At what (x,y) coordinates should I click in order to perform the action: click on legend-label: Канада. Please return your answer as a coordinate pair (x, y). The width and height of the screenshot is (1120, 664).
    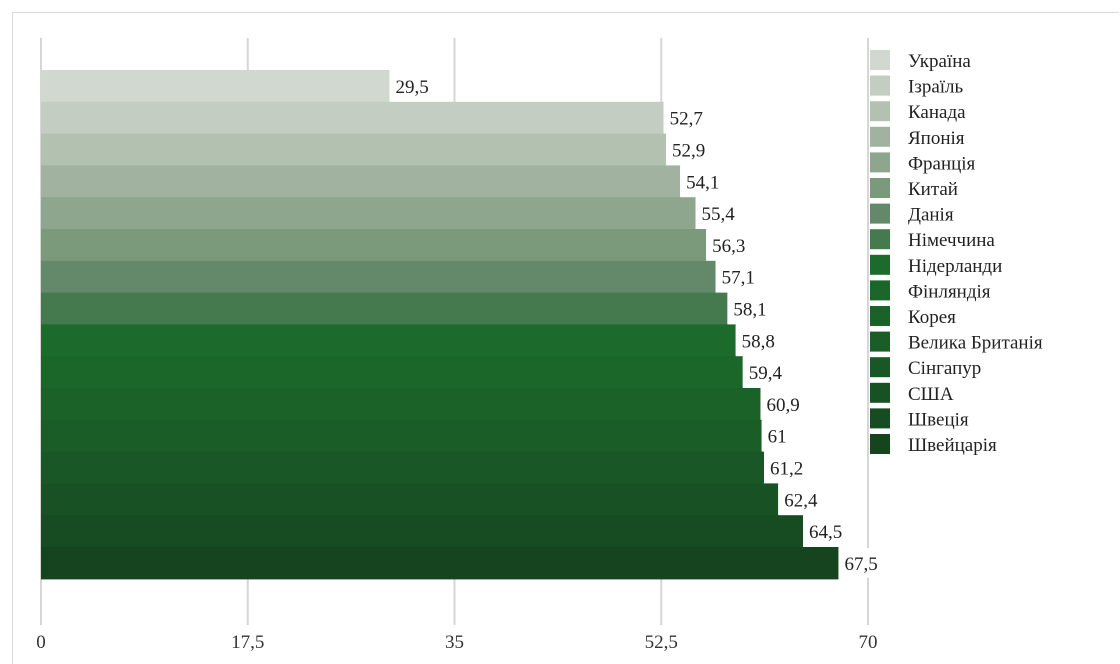
    Looking at the image, I should click on (937, 112).